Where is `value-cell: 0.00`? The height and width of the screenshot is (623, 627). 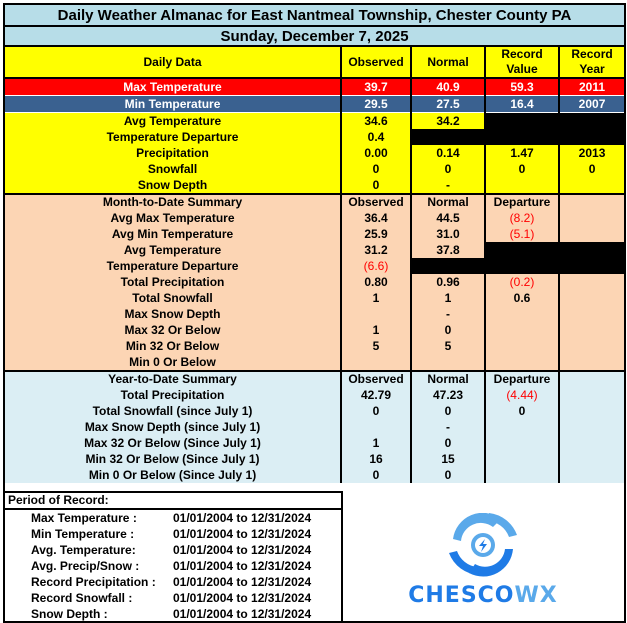 value-cell: 0.00 is located at coordinates (375, 153).